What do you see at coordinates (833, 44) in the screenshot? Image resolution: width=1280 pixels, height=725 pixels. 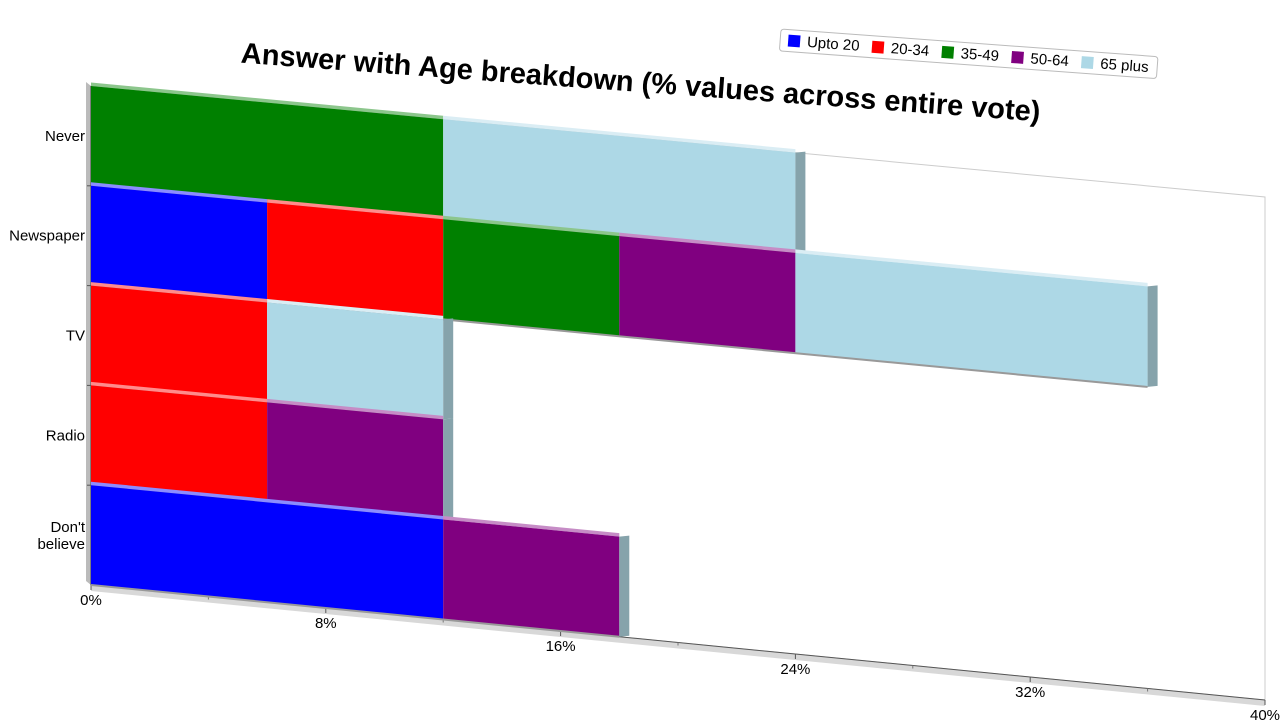 I see `legend-label: Upto 20` at bounding box center [833, 44].